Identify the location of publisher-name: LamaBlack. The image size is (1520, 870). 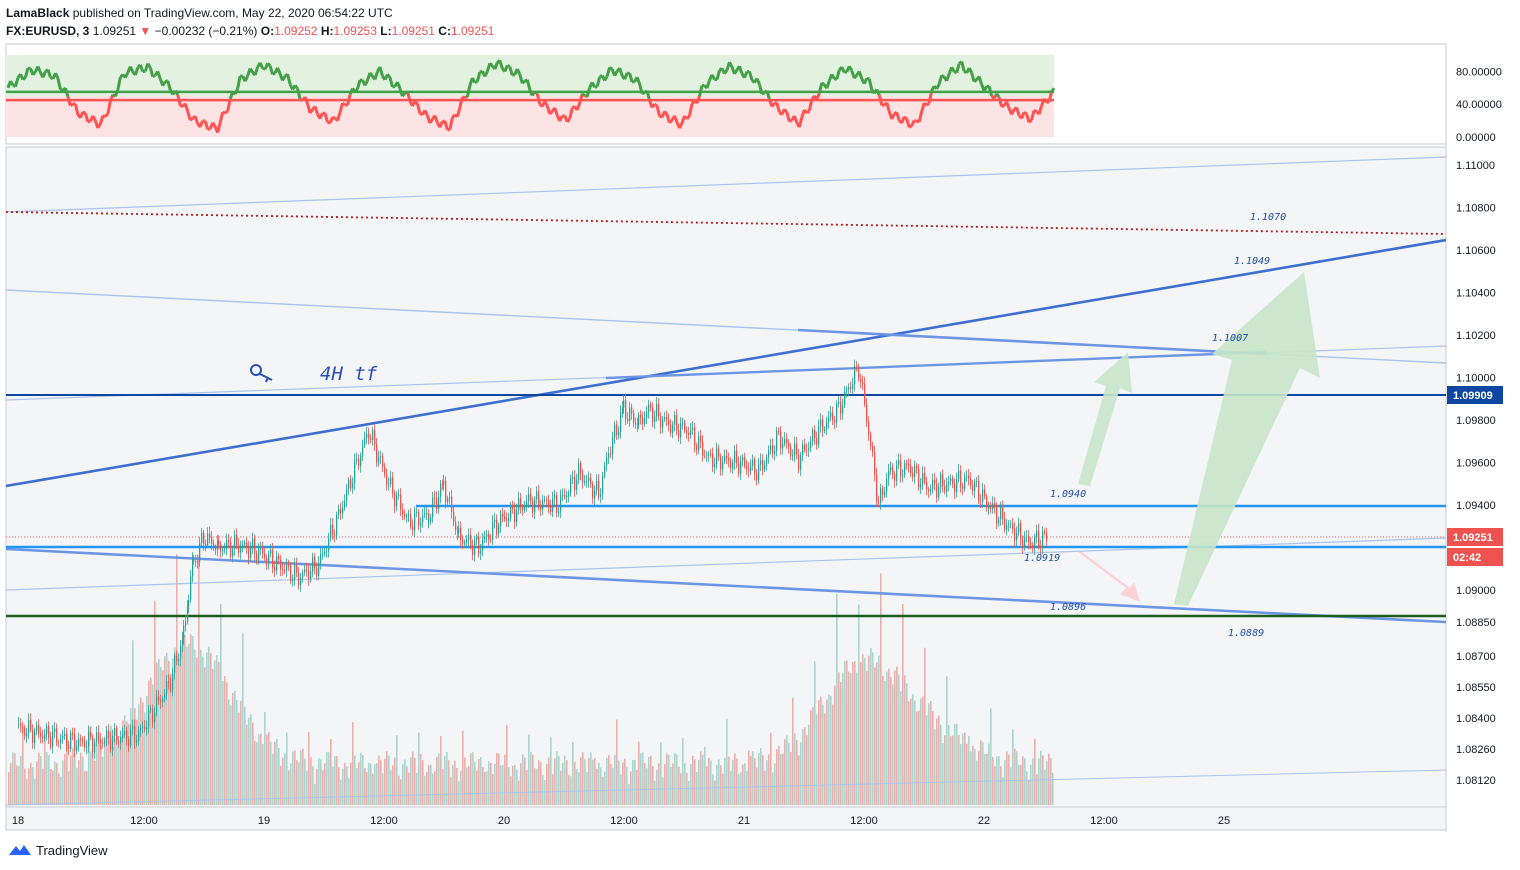
(38, 13).